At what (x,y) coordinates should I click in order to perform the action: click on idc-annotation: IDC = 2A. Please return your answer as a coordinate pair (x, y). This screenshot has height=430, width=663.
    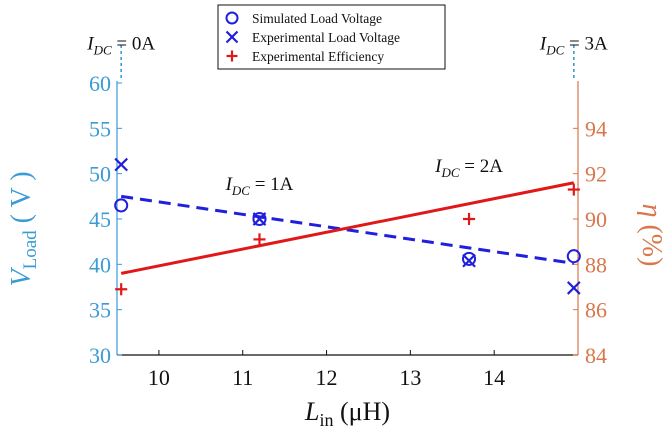
    Looking at the image, I should click on (468, 168).